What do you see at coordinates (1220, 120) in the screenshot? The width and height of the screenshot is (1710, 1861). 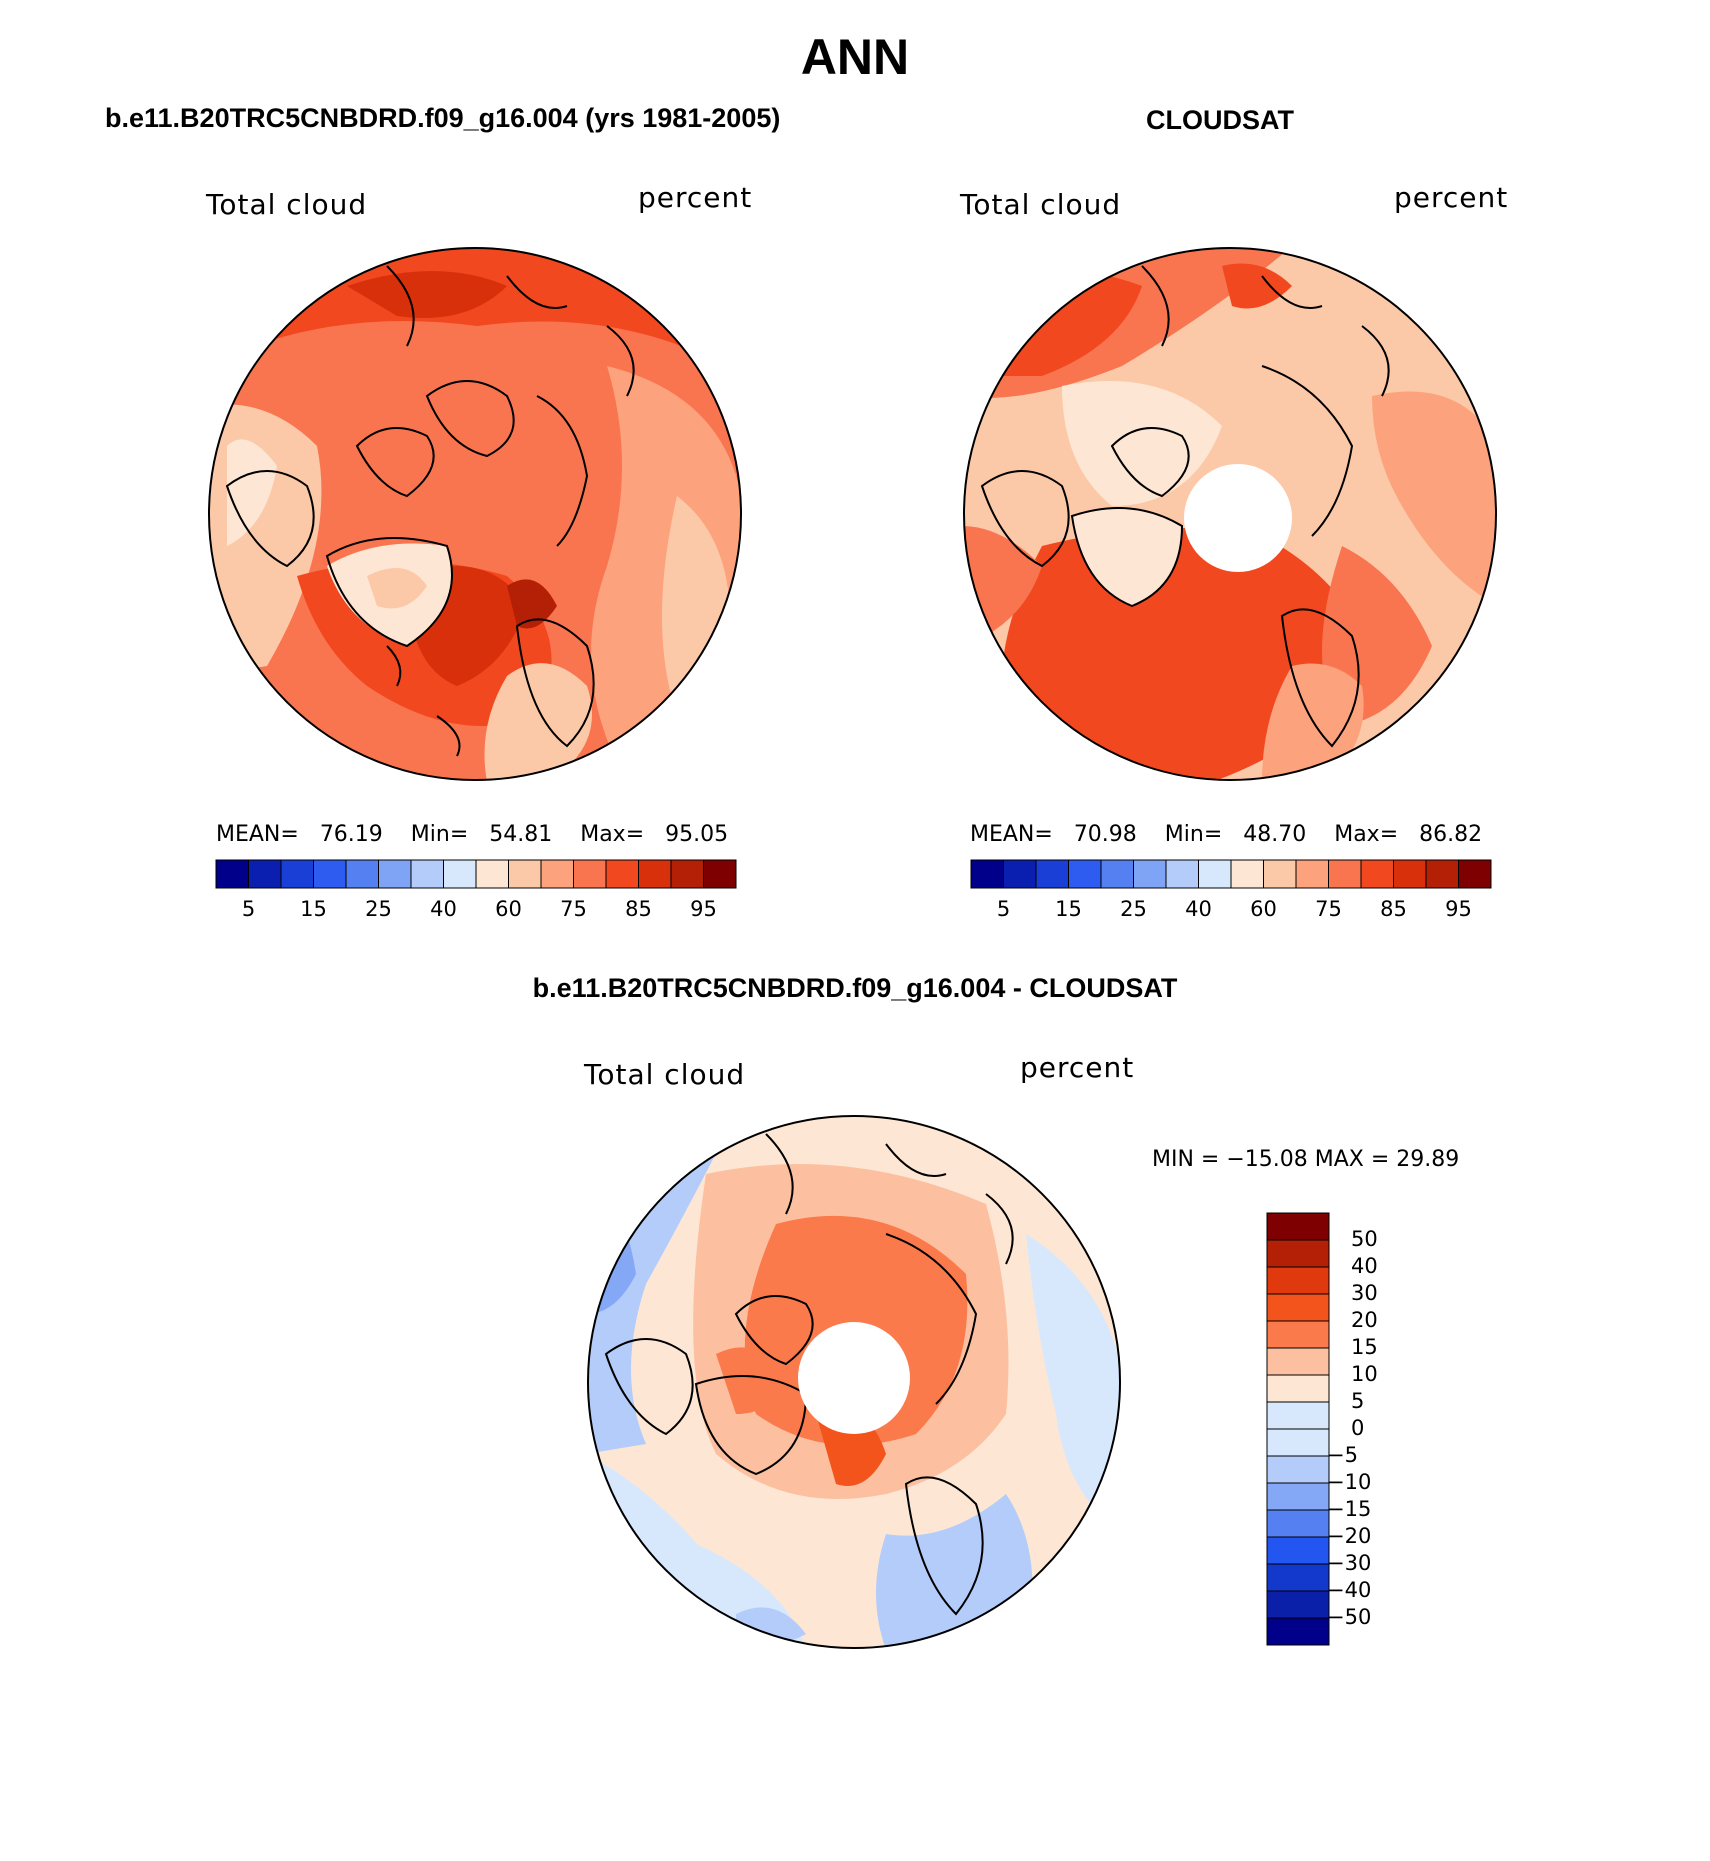 I see `panel-right-title: CLOUDSAT` at bounding box center [1220, 120].